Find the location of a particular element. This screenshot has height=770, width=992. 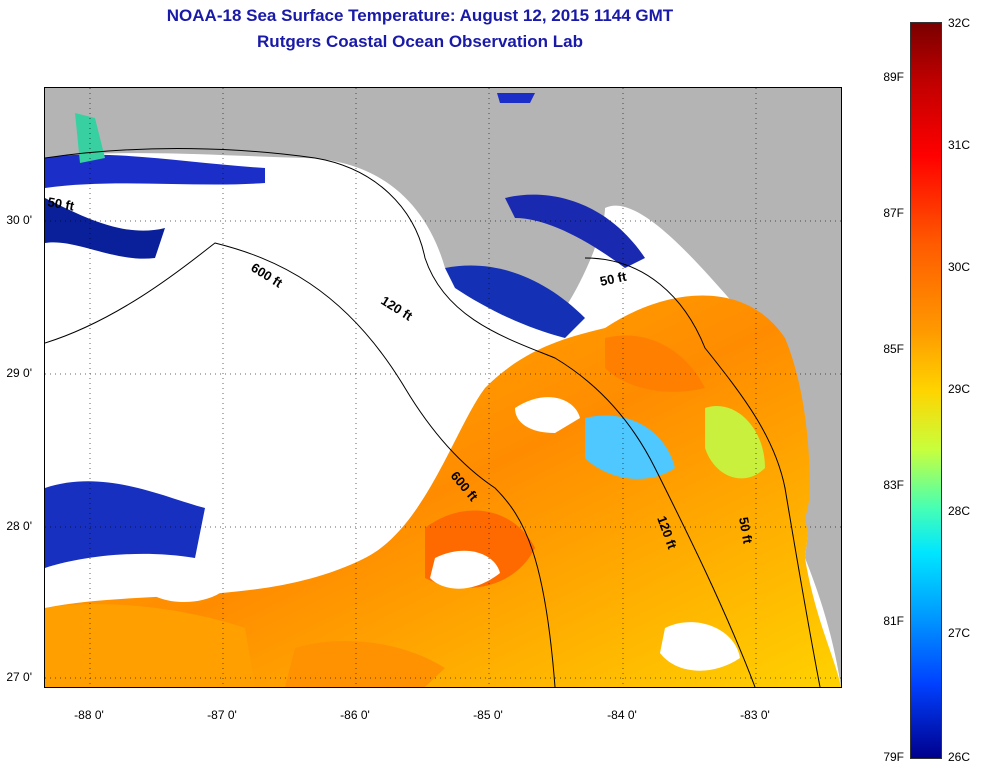

lon-label: -86 0' is located at coordinates (355, 715).